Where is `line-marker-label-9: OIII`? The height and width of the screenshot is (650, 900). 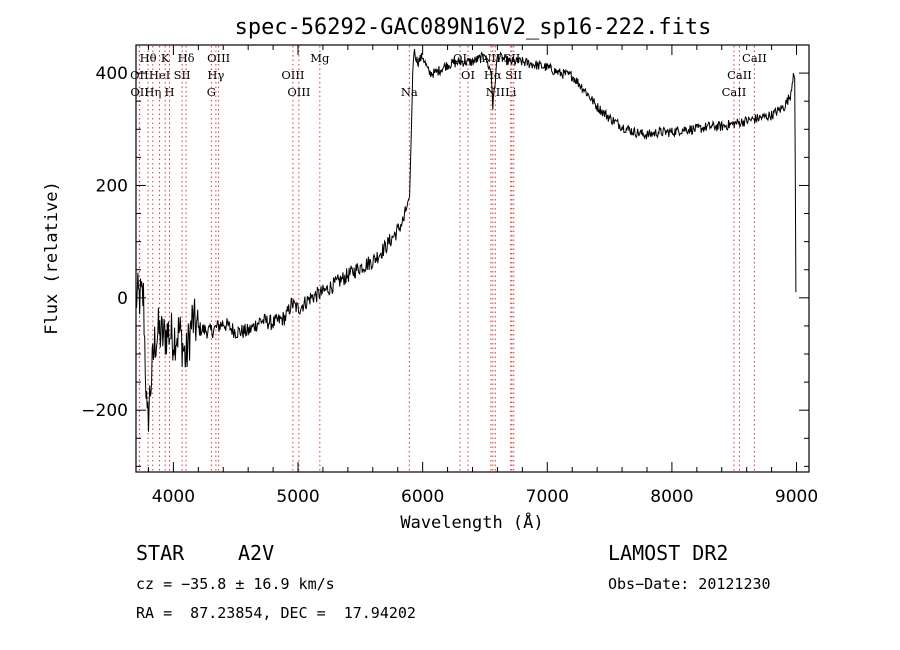
line-marker-label-9: OIII is located at coordinates (218, 58).